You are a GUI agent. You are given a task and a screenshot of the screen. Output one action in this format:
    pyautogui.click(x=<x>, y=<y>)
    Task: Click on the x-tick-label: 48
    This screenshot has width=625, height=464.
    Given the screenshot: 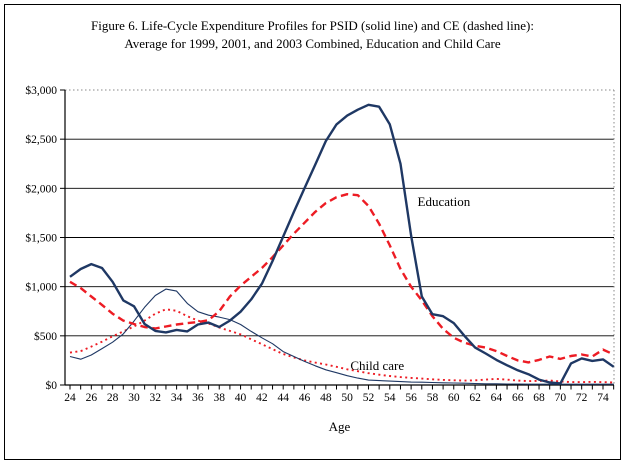 What is the action you would take?
    pyautogui.click(x=326, y=398)
    